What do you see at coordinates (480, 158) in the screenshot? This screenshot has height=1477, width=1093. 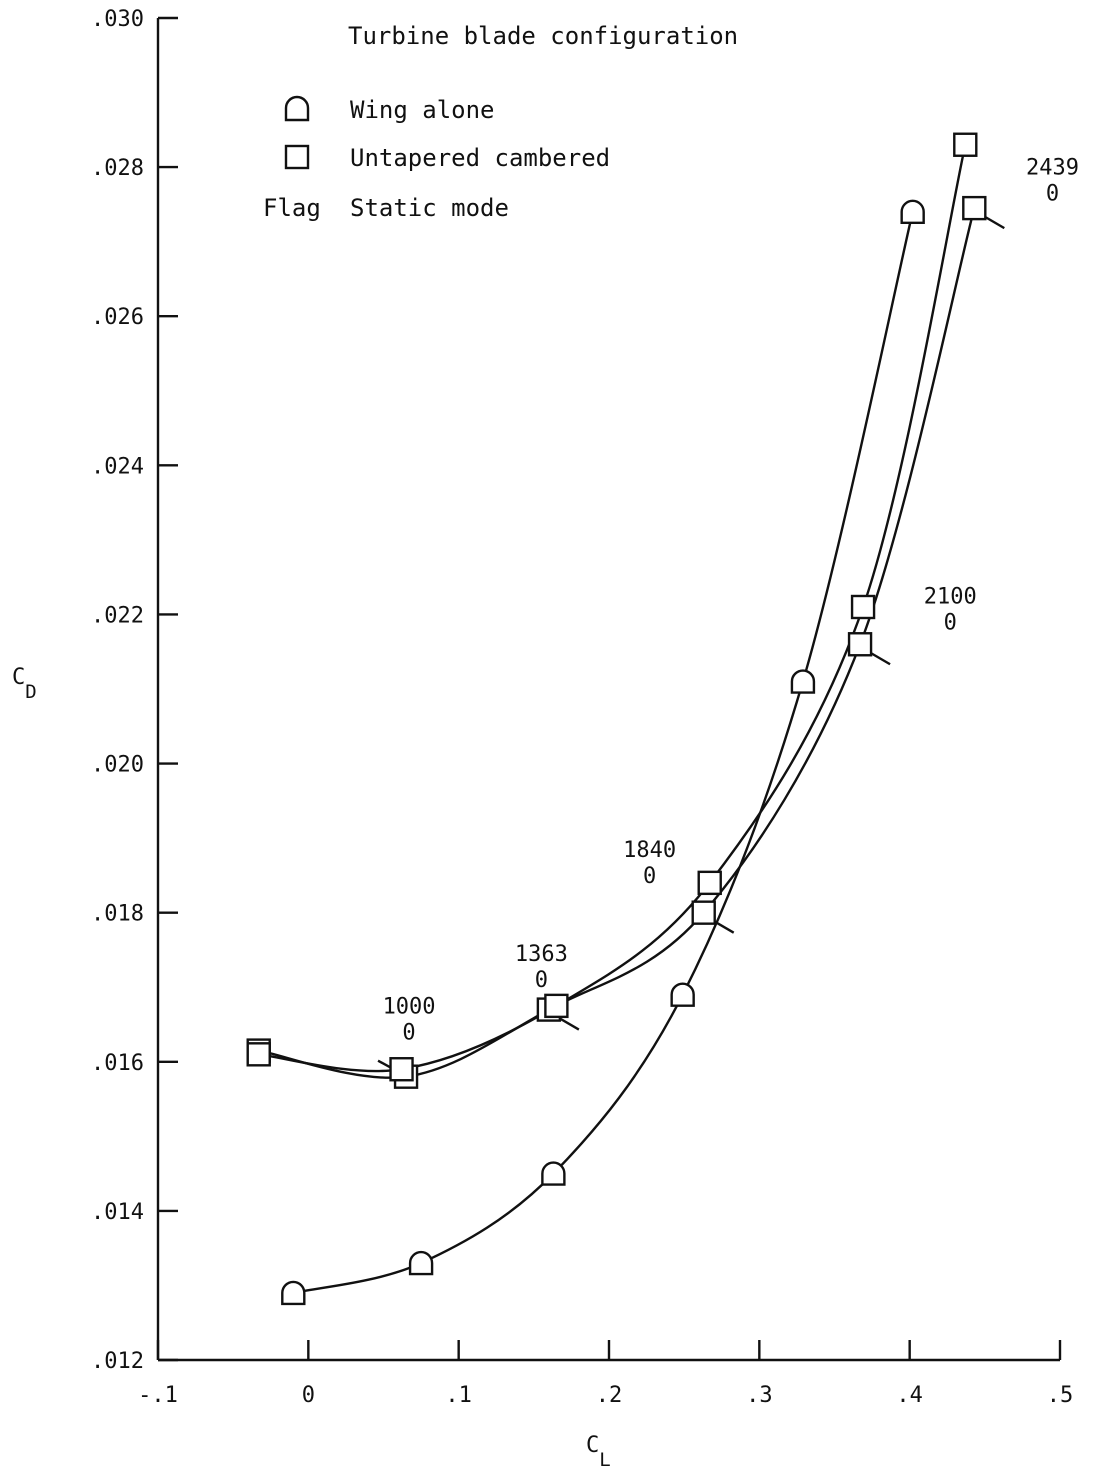 I see `legend-label-untapered-cambered: Untapered cambered` at bounding box center [480, 158].